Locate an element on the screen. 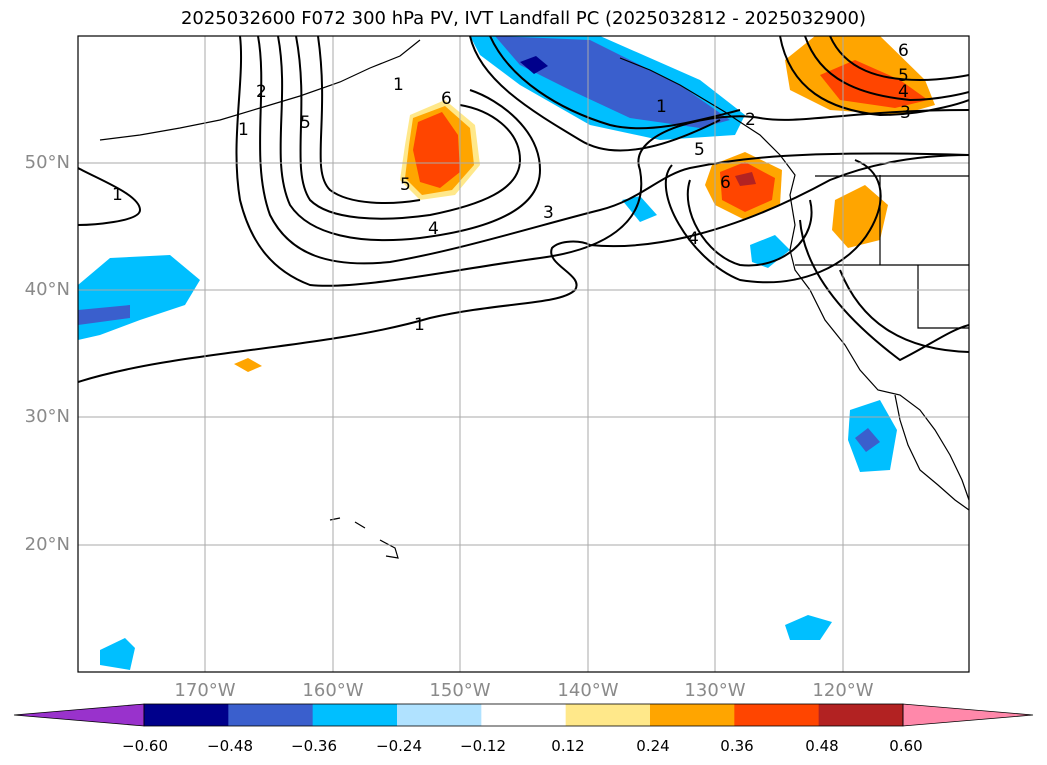 The width and height of the screenshot is (1047, 765). colorbar-tick: −0.12 is located at coordinates (483, 746).